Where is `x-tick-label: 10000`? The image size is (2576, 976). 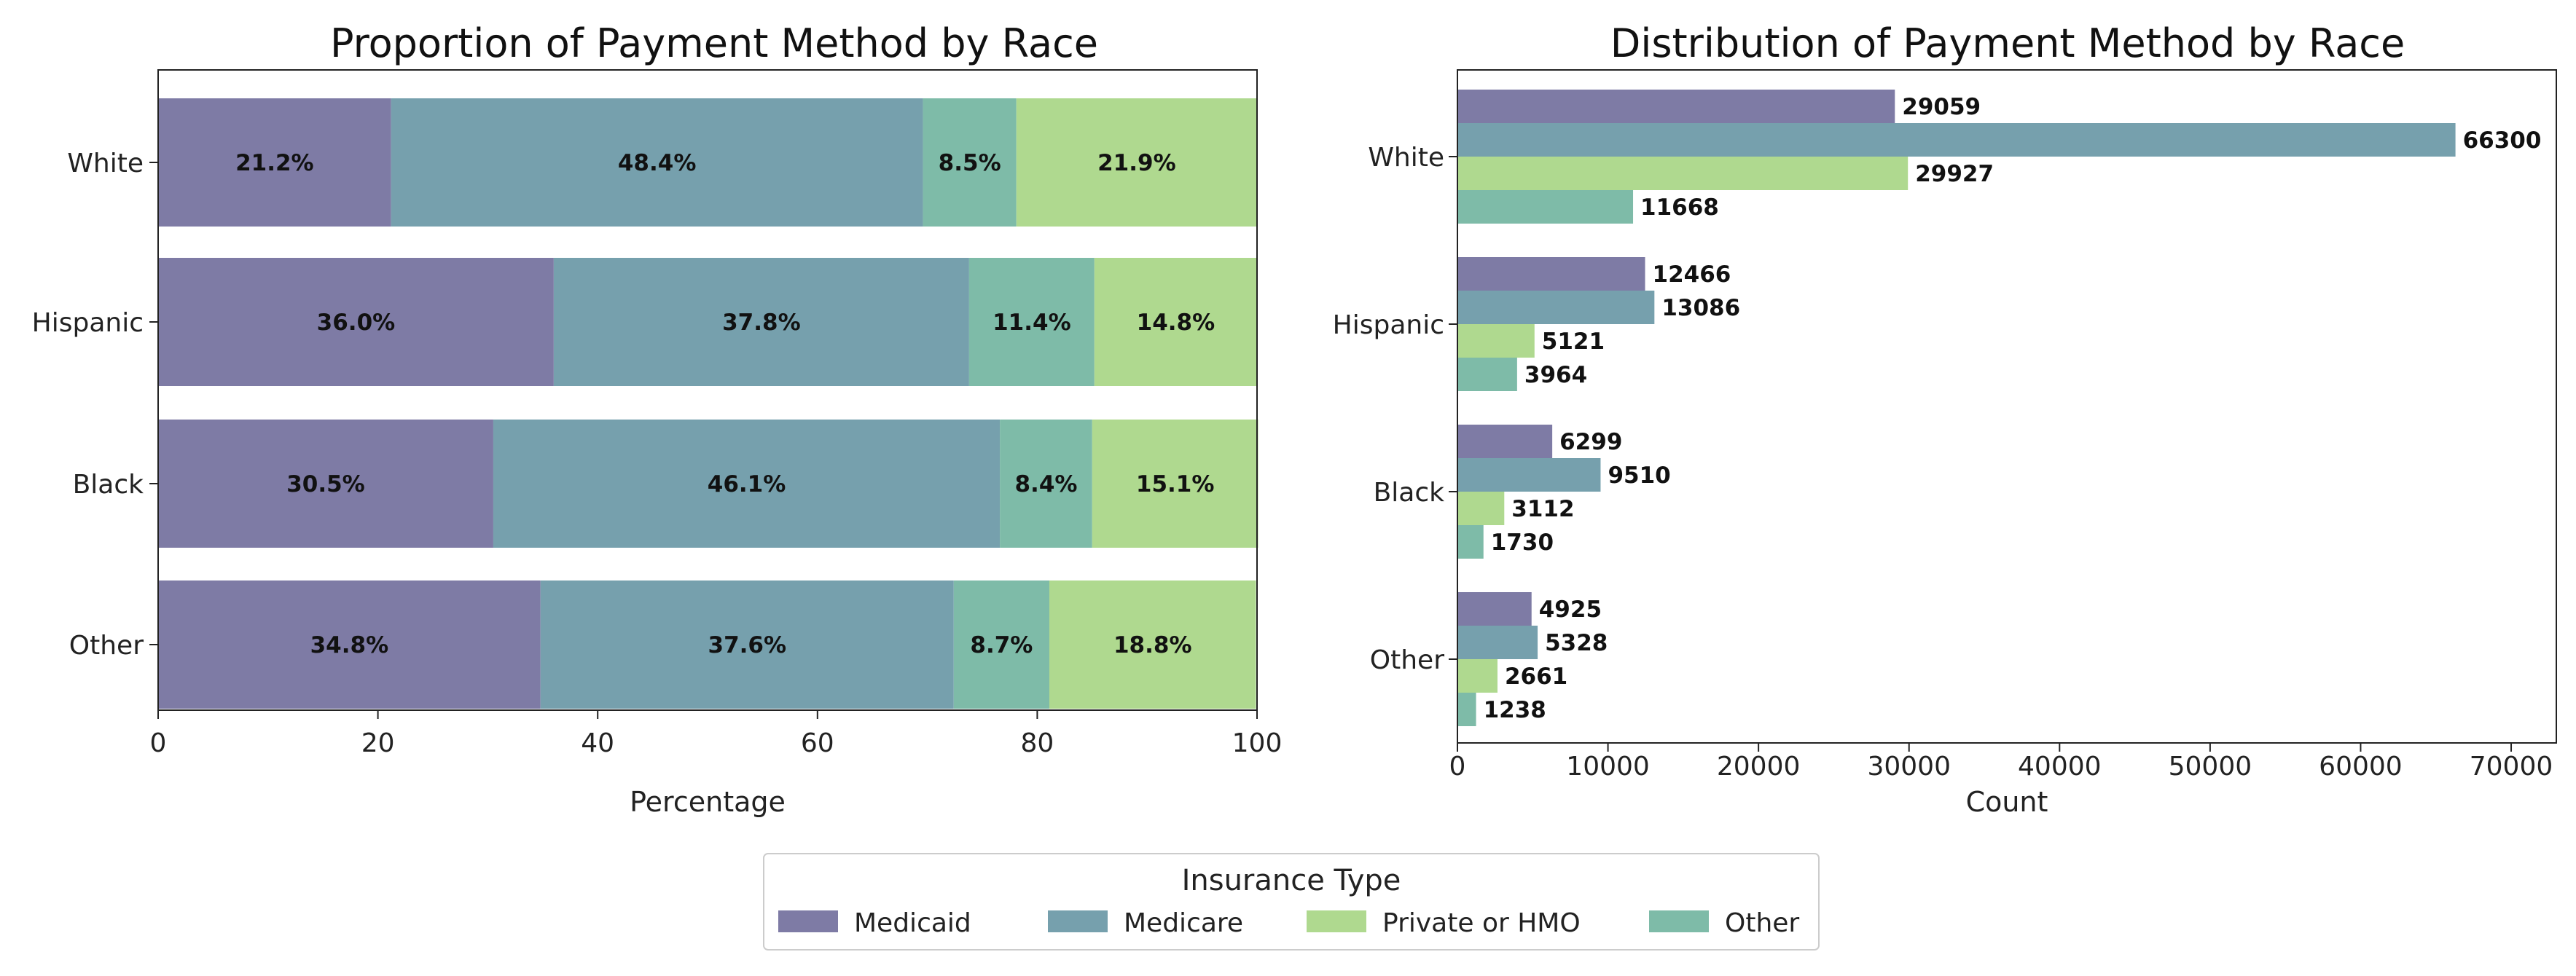
x-tick-label: 10000 is located at coordinates (1608, 767).